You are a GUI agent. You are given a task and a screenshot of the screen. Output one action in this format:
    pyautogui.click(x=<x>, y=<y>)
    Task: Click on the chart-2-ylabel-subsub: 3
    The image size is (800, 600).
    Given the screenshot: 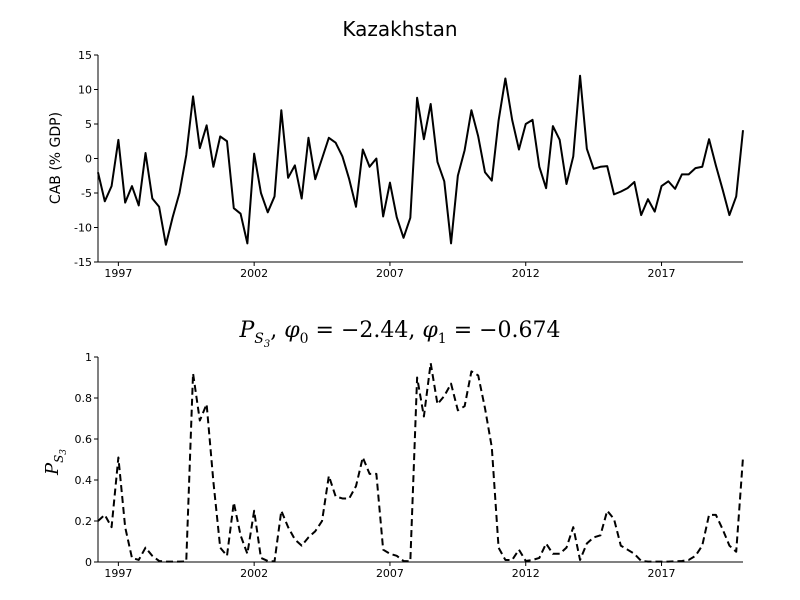 What is the action you would take?
    pyautogui.click(x=64, y=452)
    